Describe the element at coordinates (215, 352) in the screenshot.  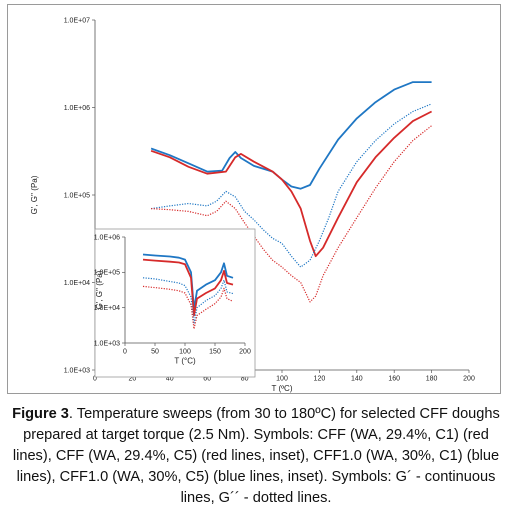
I see `inset-x-tick-label: 150` at that location.